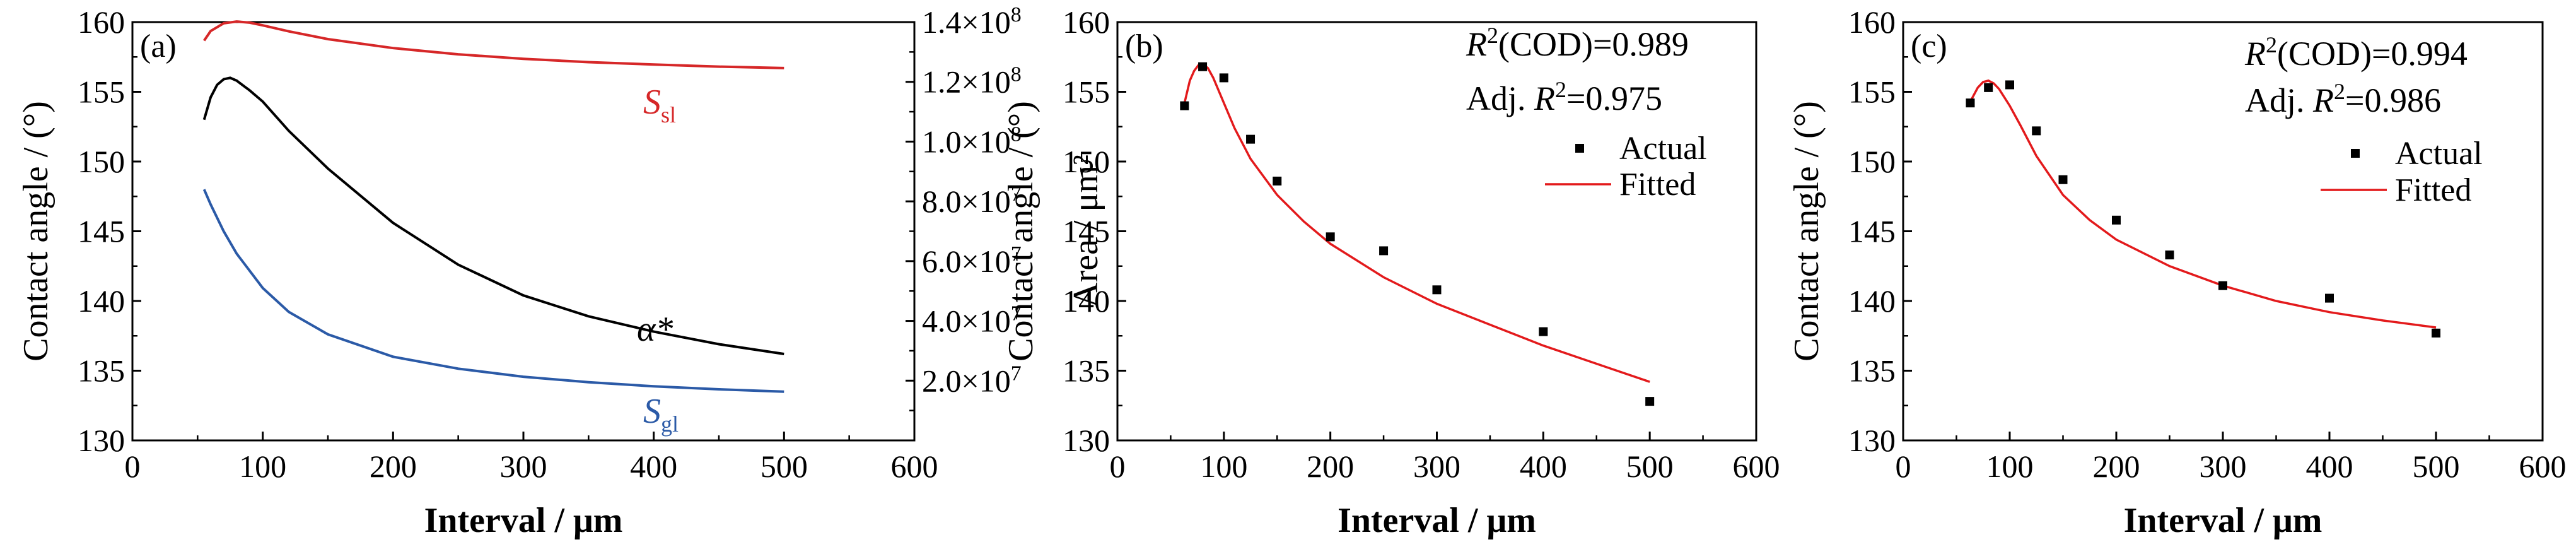 The width and height of the screenshot is (2576, 542). What do you see at coordinates (1594, 44) in the screenshot?
I see `stat-value: (COD)=0.989` at bounding box center [1594, 44].